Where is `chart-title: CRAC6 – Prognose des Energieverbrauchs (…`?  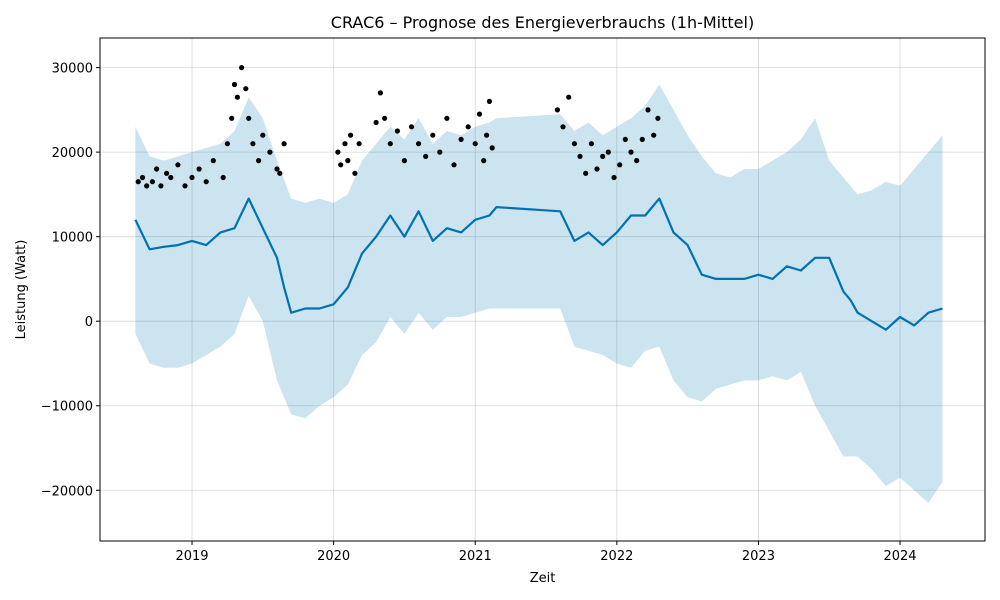
chart-title: CRAC6 – Prognose des Energieverbrauchs (… is located at coordinates (542, 22).